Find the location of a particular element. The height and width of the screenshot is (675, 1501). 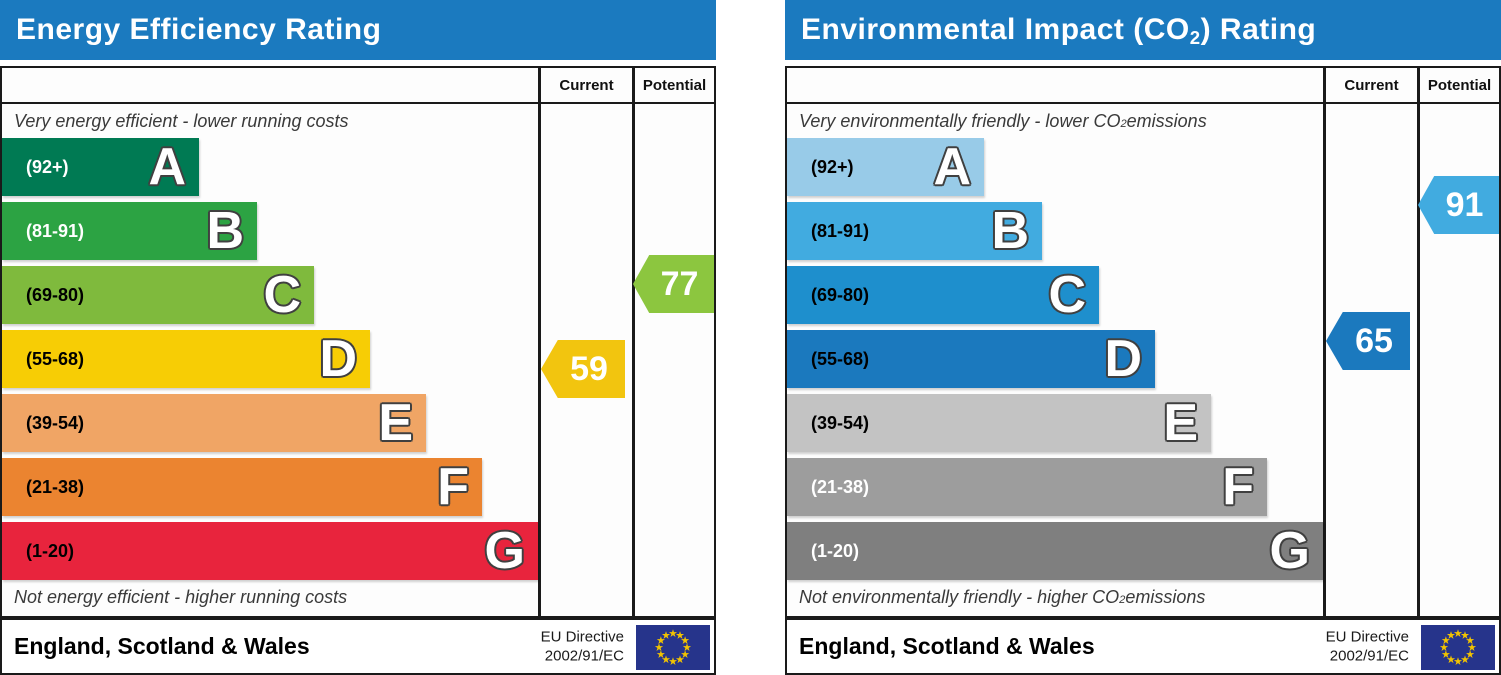

environmental-current-arrow: 65 is located at coordinates (1368, 341).